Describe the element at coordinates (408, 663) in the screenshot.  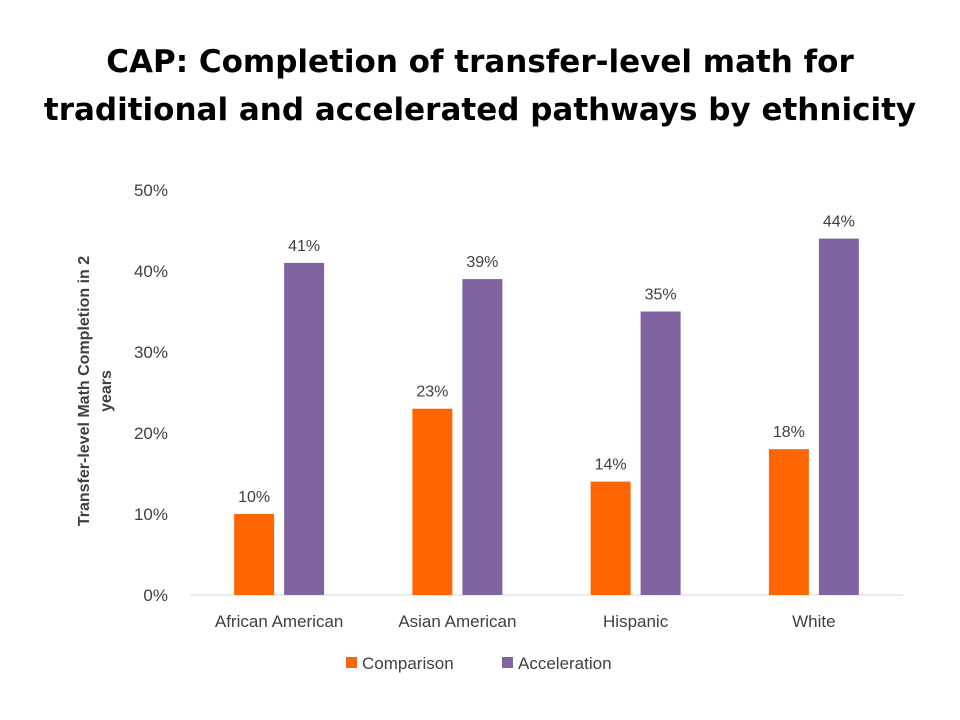
I see `legend-label-comparison: Comparison` at that location.